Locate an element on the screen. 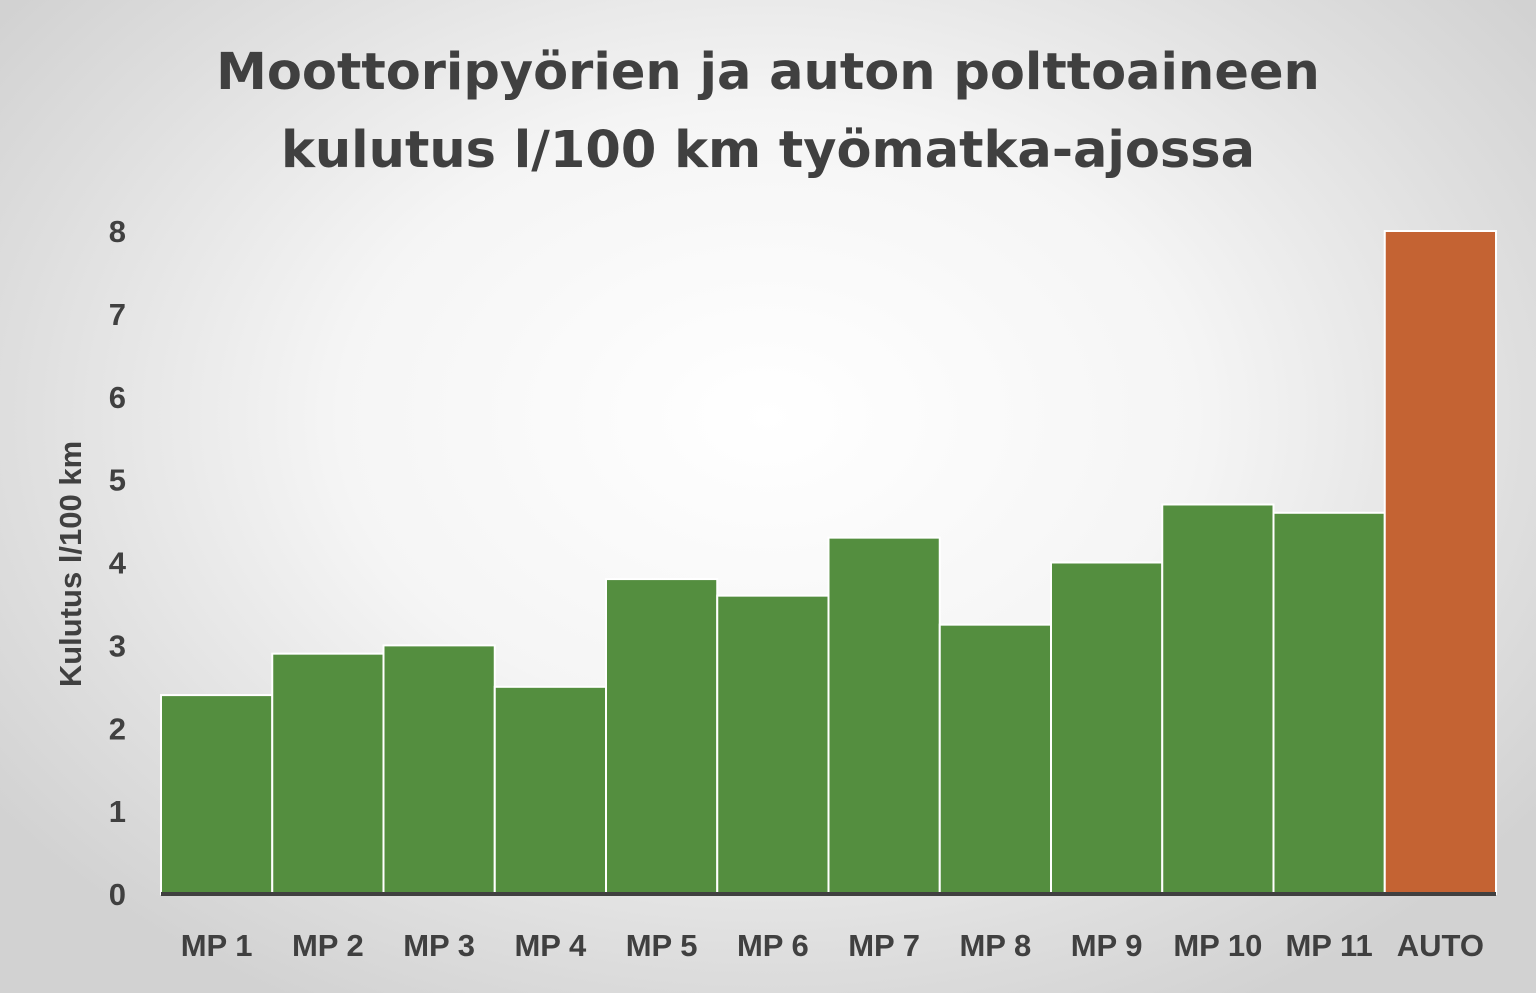  x-category-label: MP 1 is located at coordinates (217, 945).